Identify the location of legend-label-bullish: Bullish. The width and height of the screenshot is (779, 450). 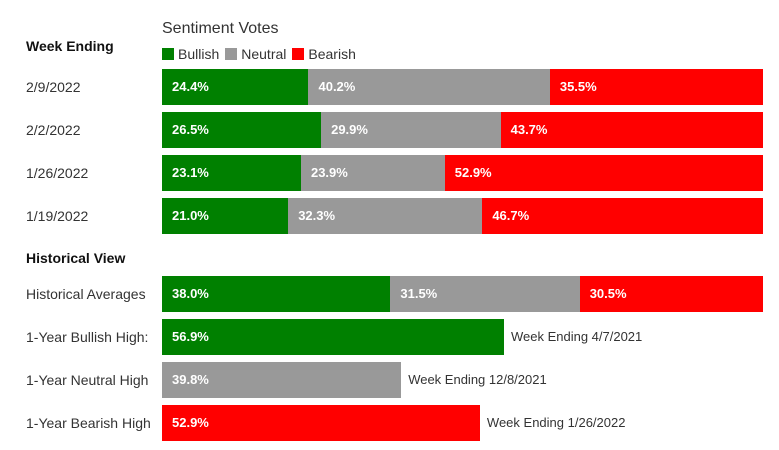
(199, 54).